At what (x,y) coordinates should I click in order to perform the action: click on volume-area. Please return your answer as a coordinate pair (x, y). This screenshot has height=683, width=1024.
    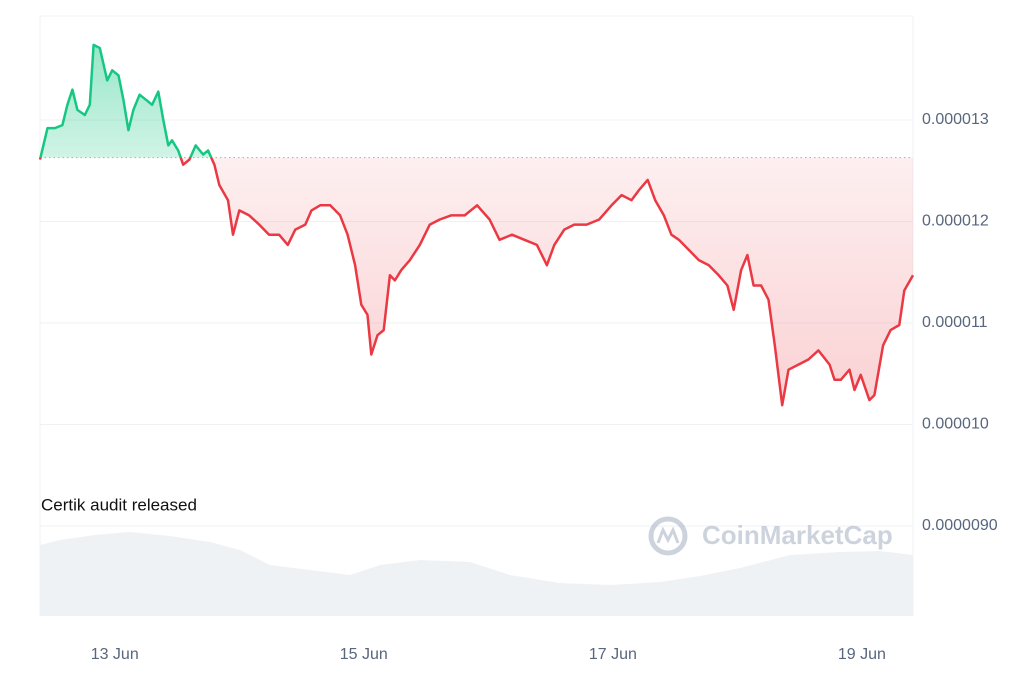
    Looking at the image, I should click on (476, 574).